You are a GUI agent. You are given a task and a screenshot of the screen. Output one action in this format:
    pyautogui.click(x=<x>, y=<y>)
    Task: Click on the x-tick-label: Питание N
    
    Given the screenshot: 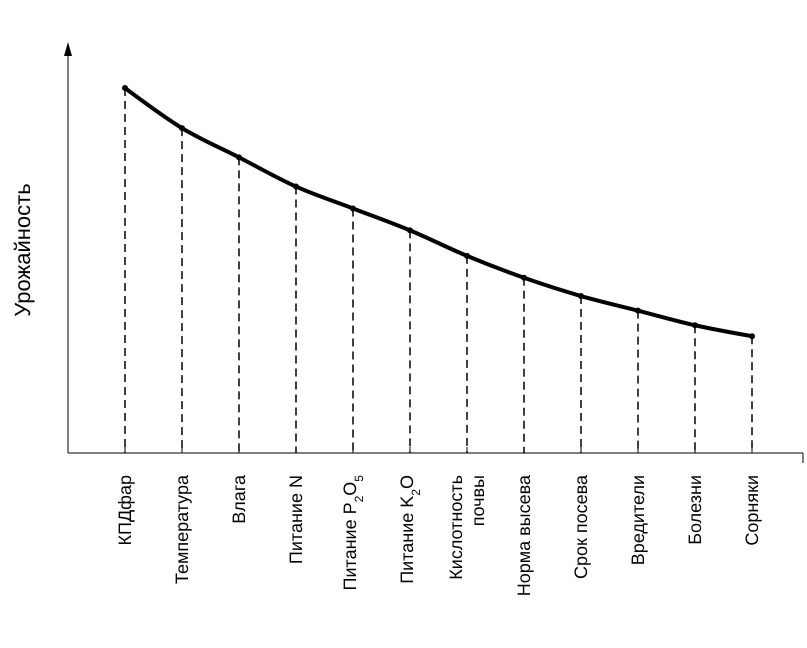 What is the action you would take?
    pyautogui.click(x=296, y=519)
    